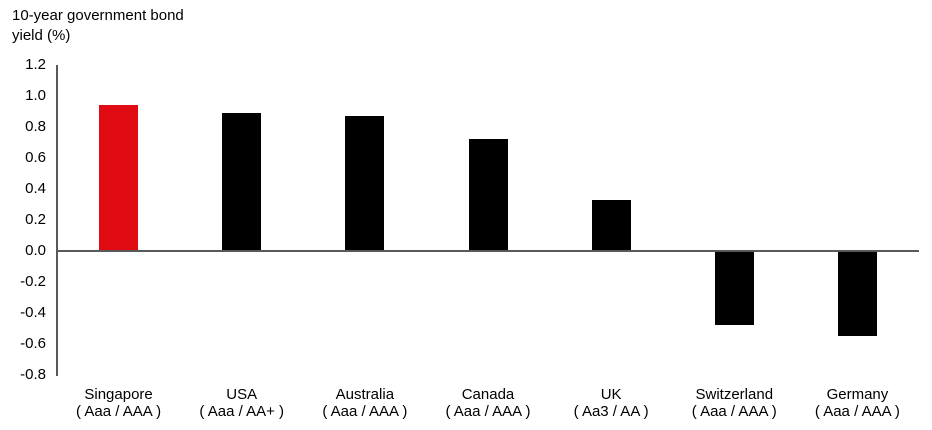 The height and width of the screenshot is (430, 932). I want to click on y-tick-label: 0.6, so click(35, 157).